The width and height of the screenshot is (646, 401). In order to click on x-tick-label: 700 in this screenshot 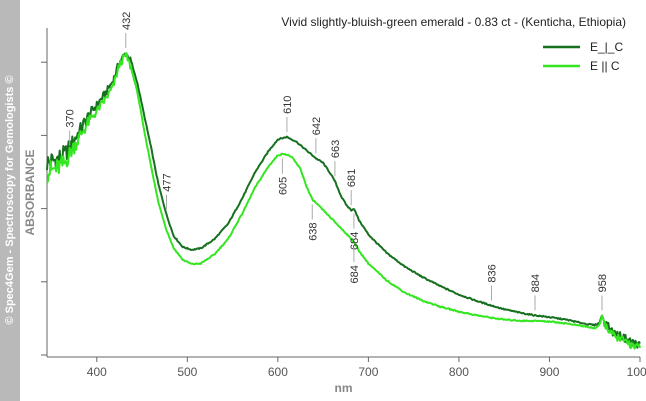, I will do `click(368, 372)`.